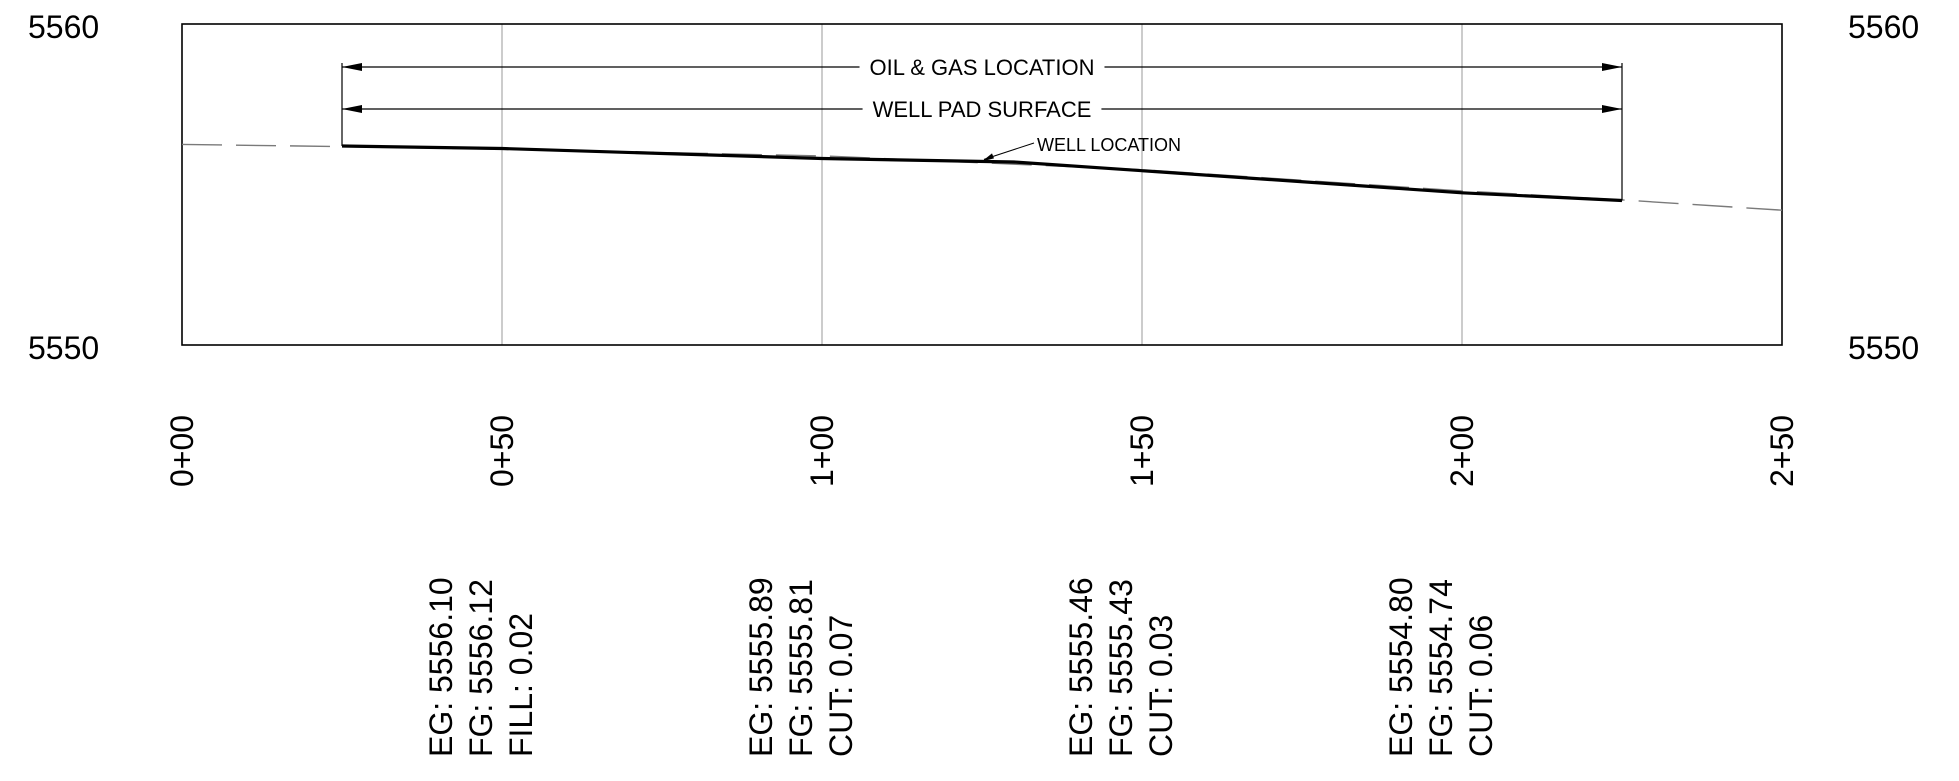 This screenshot has width=1959, height=781. Describe the element at coordinates (502, 451) in the screenshot. I see `station-label: 0+50` at that location.